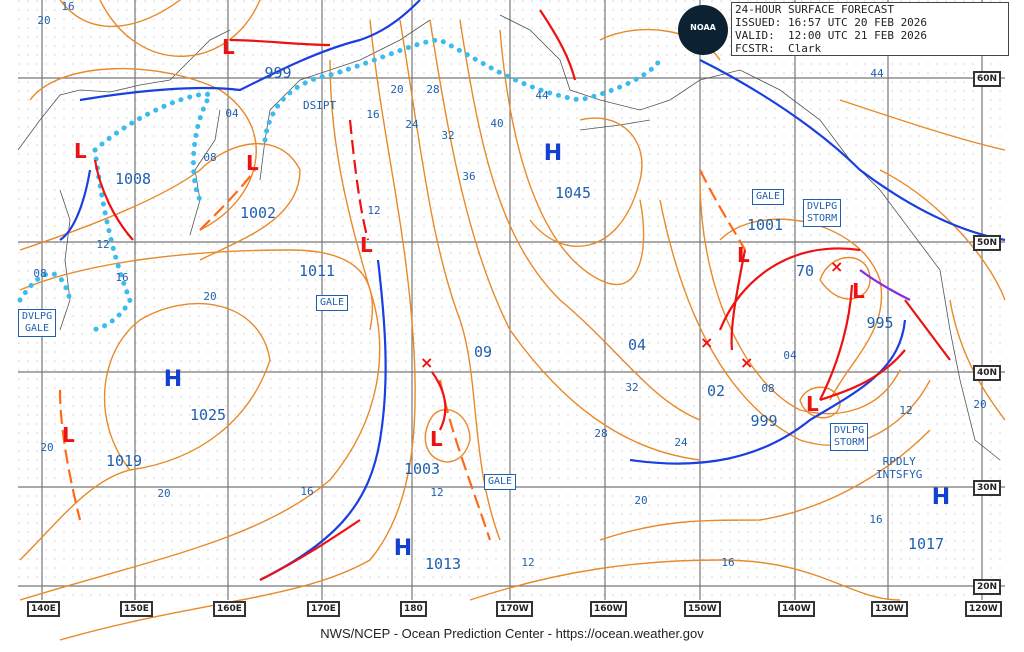  Describe the element at coordinates (879, 323) in the screenshot. I see `pressure-label: 995` at that location.